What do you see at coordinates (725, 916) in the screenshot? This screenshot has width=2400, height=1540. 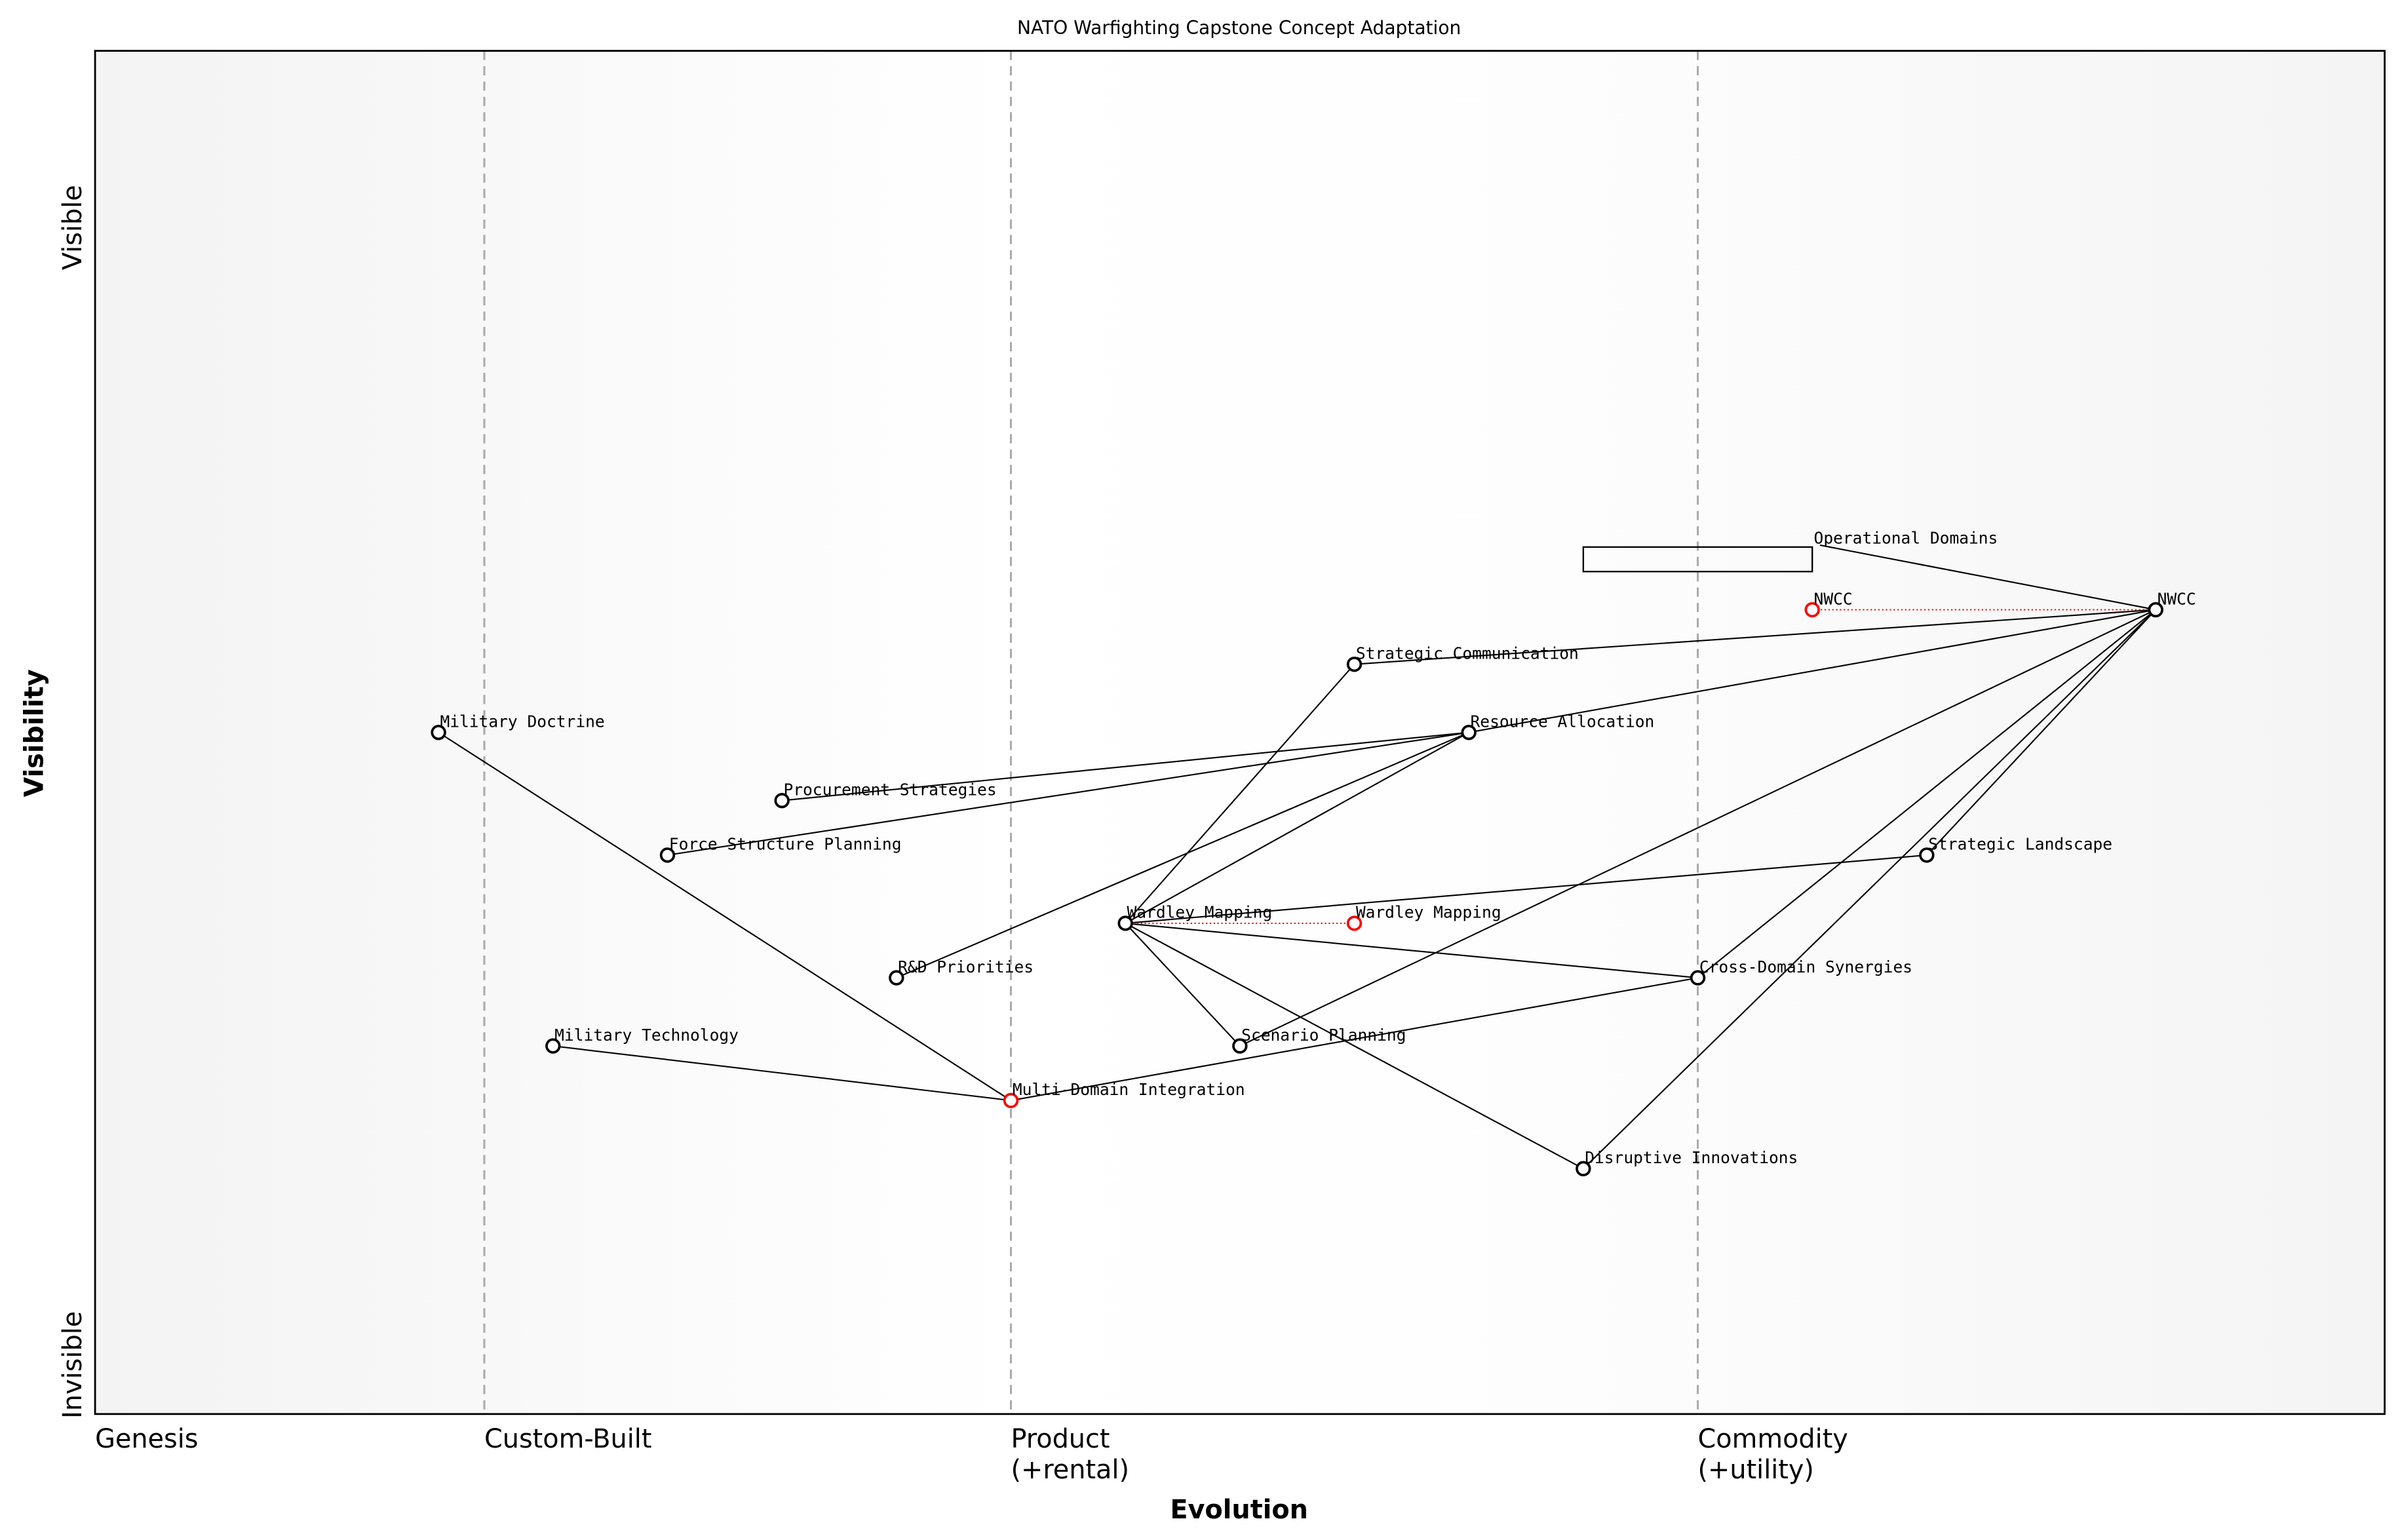 I see `link-military-doctrine-multi-domain` at bounding box center [725, 916].